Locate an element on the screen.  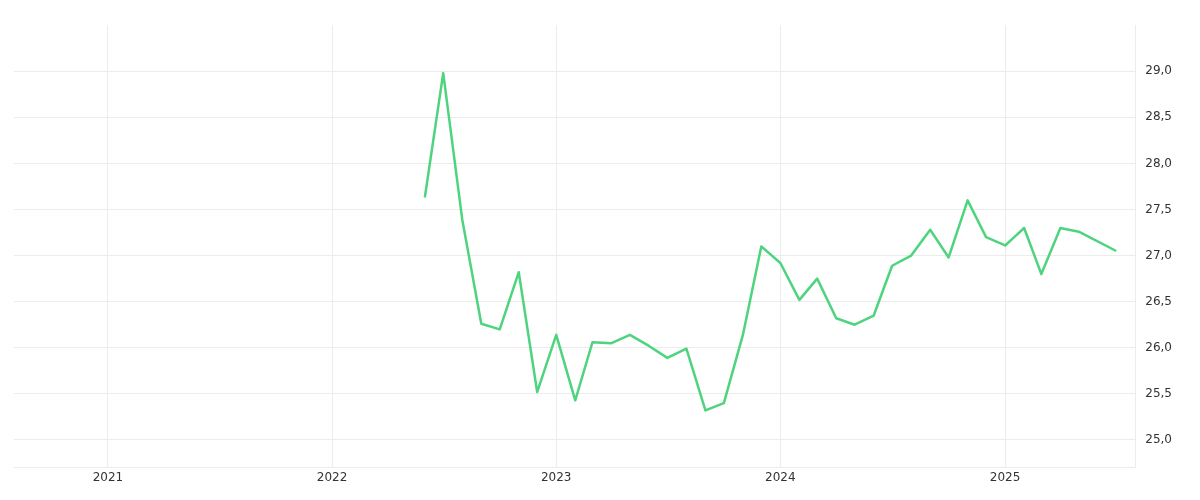
x-tick-label: 2024 is located at coordinates (780, 476).